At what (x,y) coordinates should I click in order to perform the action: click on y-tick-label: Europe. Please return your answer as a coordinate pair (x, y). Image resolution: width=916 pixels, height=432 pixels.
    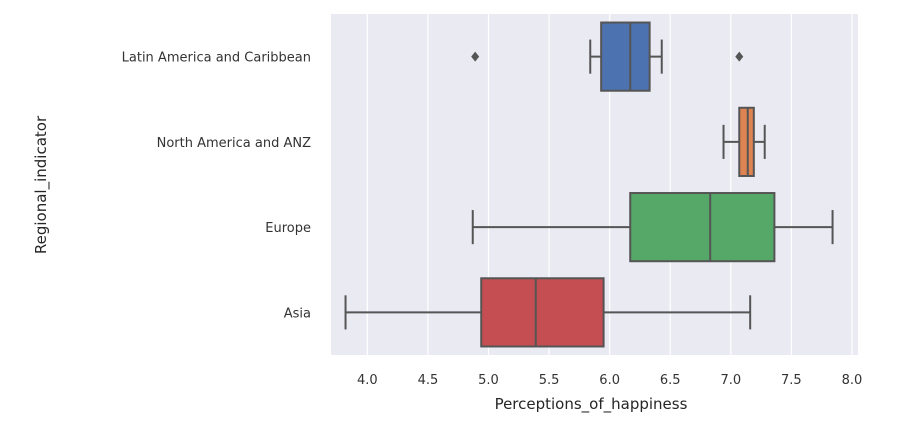
    Looking at the image, I should click on (288, 228).